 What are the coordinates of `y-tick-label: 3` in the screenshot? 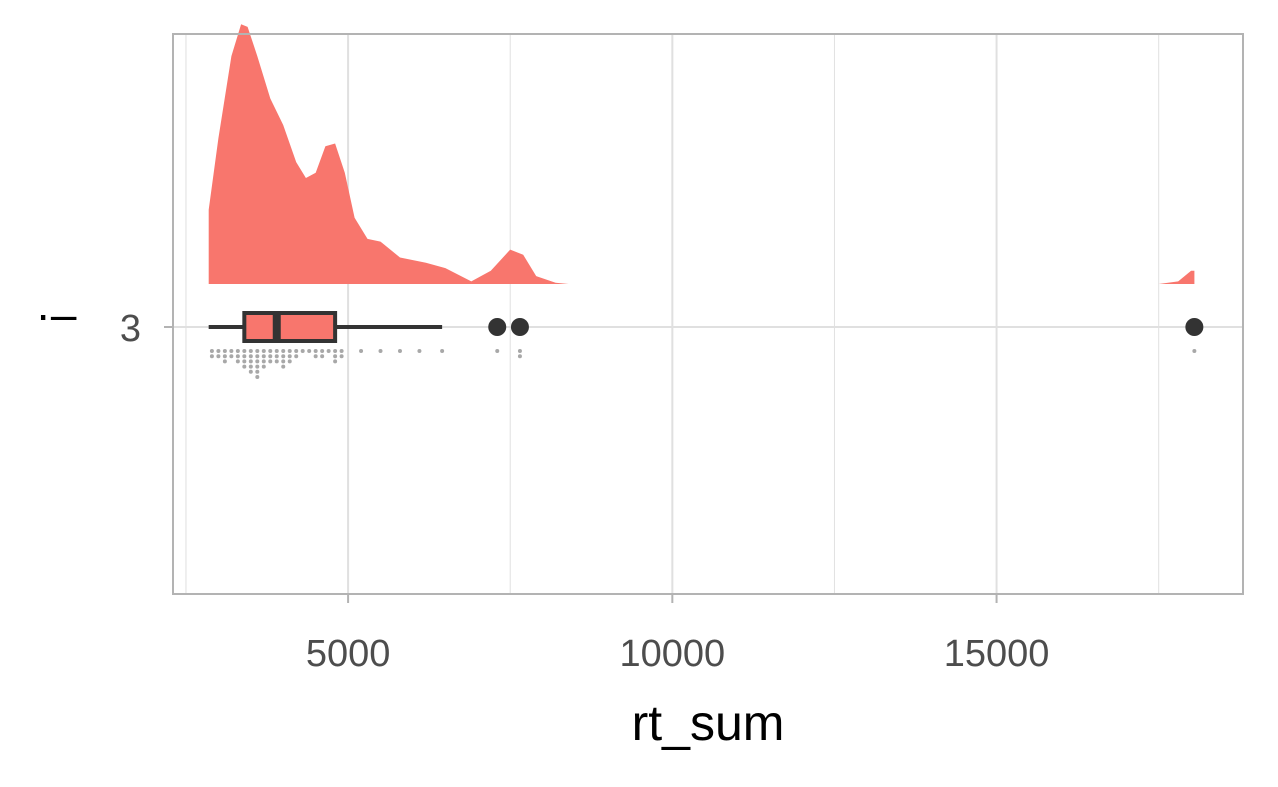 It's located at (130, 329).